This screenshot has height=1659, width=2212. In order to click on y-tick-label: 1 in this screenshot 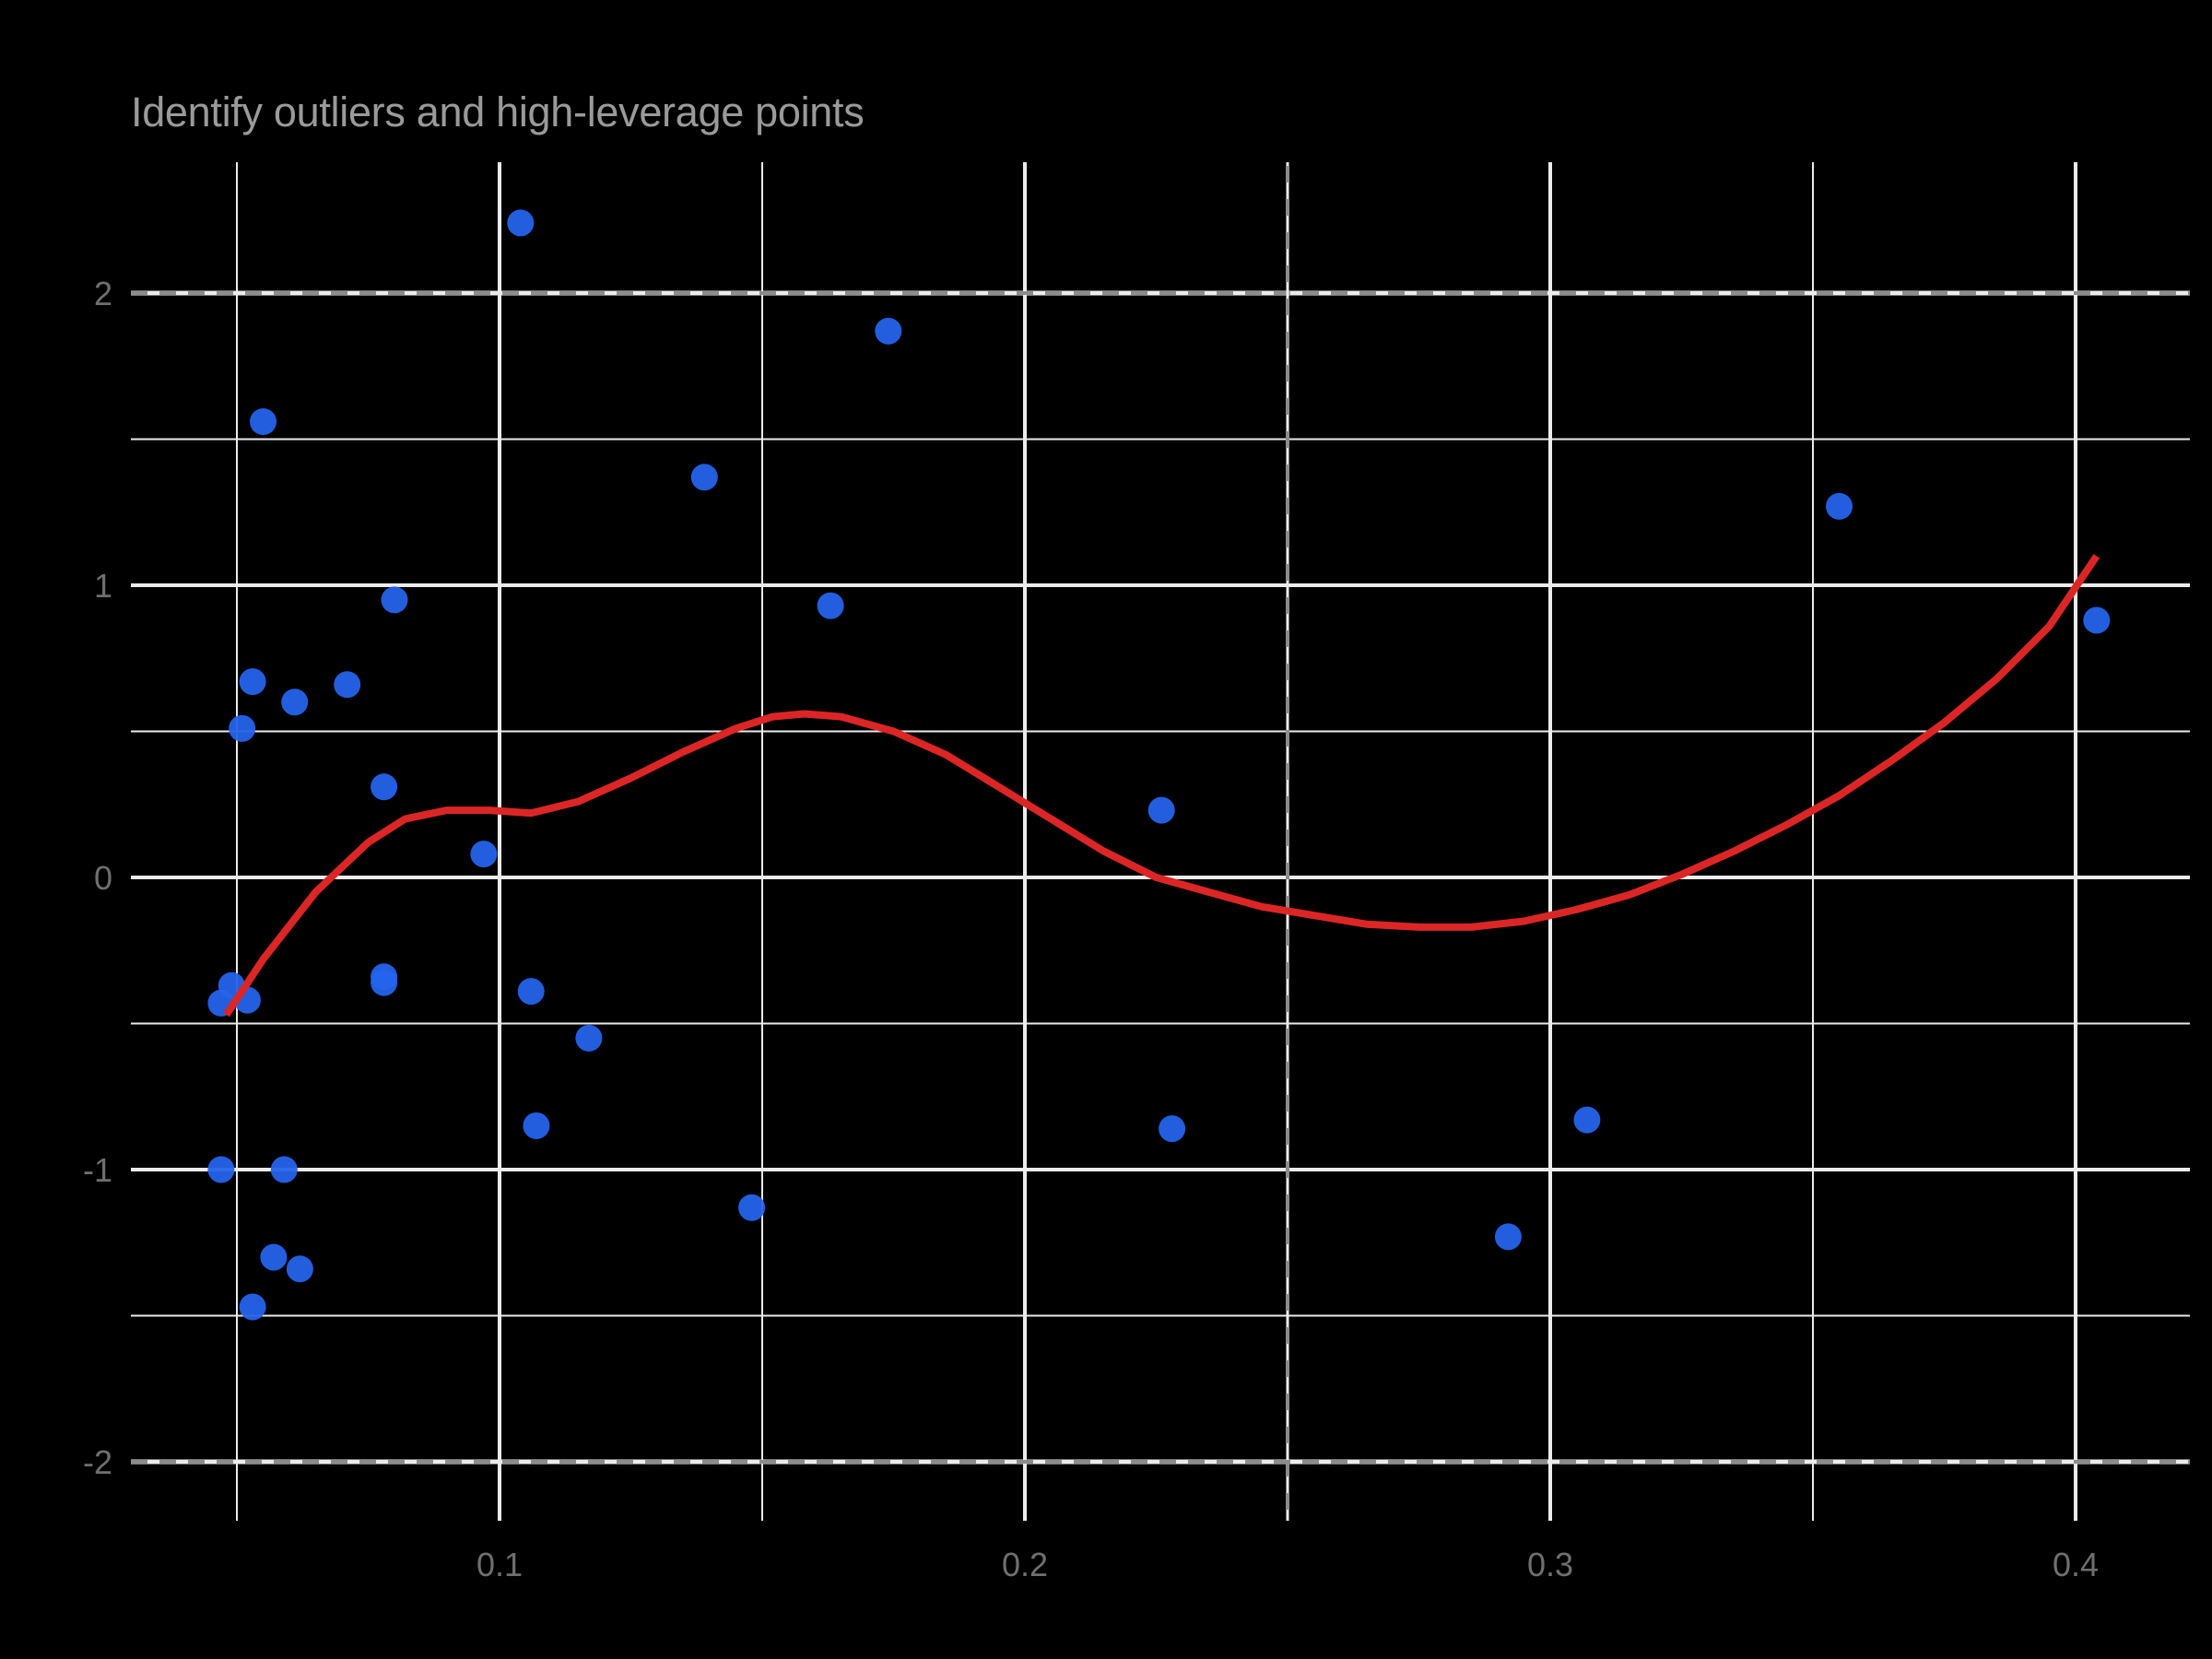, I will do `click(103, 586)`.